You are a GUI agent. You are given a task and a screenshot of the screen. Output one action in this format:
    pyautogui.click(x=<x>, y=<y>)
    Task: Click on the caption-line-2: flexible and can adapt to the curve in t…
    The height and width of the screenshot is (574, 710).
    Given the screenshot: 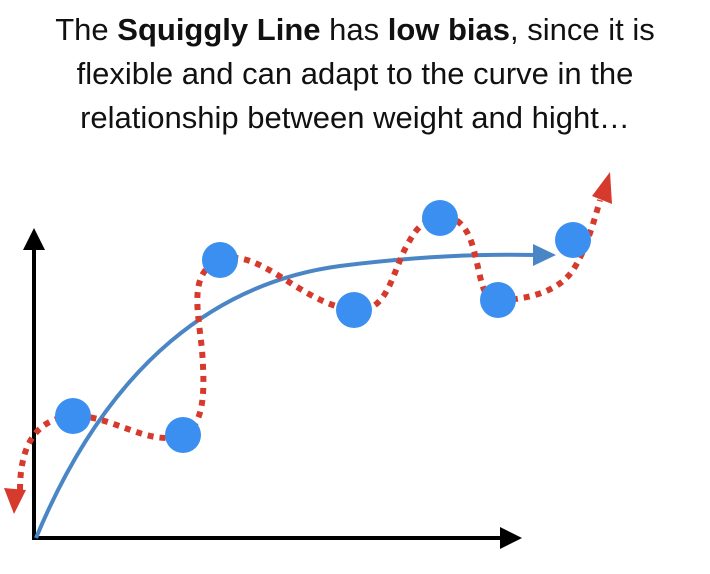 What is the action you would take?
    pyautogui.click(x=355, y=73)
    